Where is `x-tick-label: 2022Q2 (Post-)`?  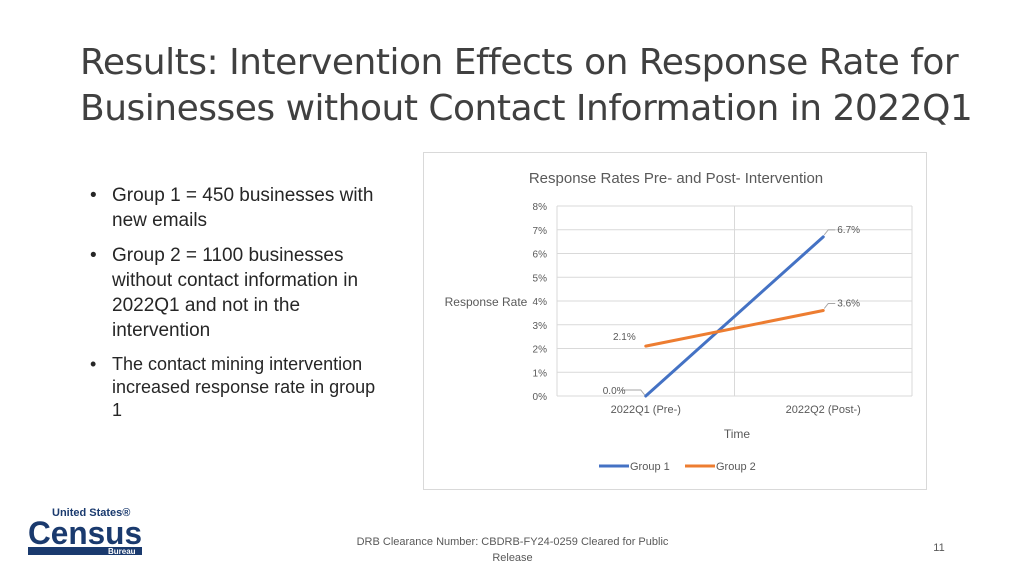 x-tick-label: 2022Q2 (Post-) is located at coordinates (823, 410).